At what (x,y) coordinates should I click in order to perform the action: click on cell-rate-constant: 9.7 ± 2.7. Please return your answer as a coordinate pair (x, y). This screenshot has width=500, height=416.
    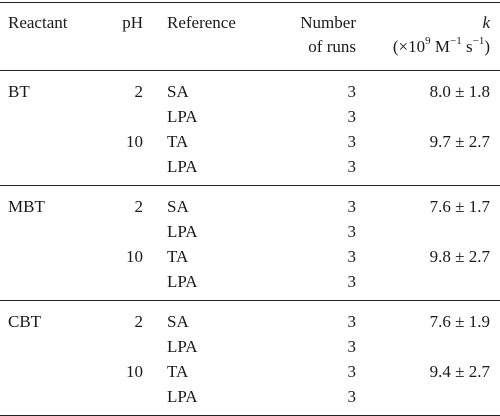
    Looking at the image, I should click on (459, 141).